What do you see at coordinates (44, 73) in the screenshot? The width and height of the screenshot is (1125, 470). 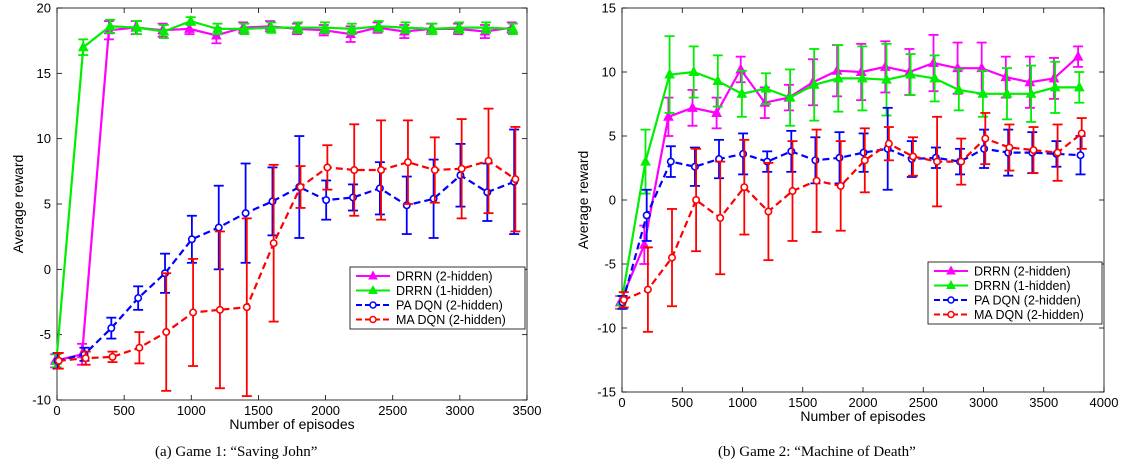 I see `y-tick-label: 15` at bounding box center [44, 73].